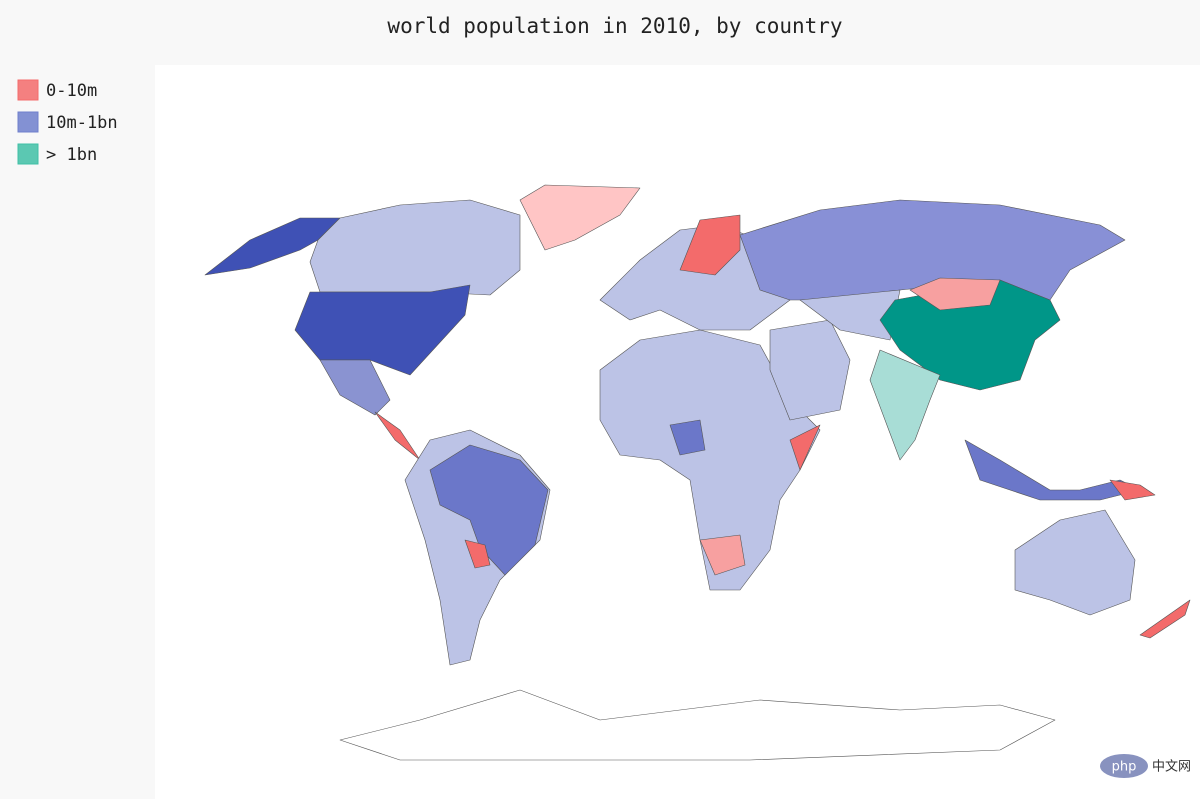 The image size is (1200, 799). I want to click on chart-title: world population in 2010, by country, so click(614, 26).